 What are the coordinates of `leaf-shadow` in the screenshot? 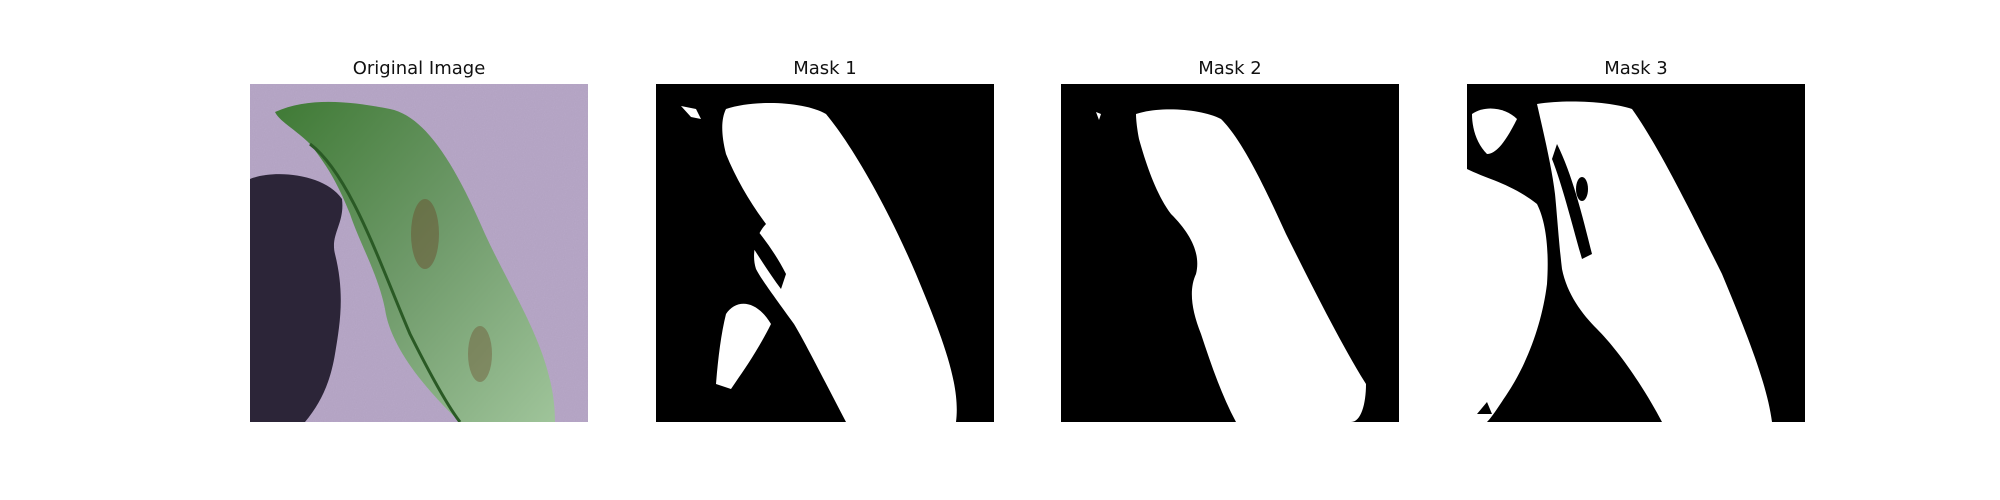 It's located at (296, 298).